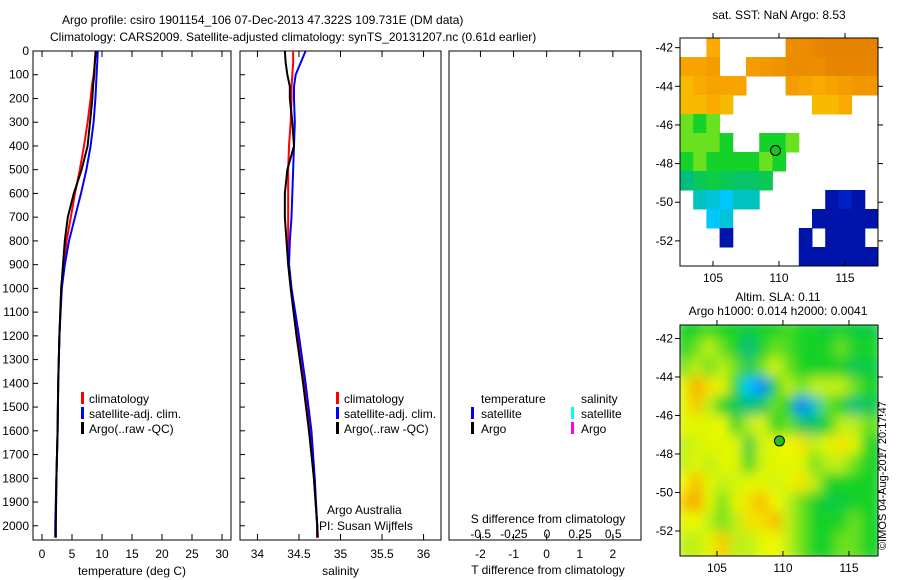 This screenshot has width=900, height=580. I want to click on y-tick-label: 0, so click(25, 51).